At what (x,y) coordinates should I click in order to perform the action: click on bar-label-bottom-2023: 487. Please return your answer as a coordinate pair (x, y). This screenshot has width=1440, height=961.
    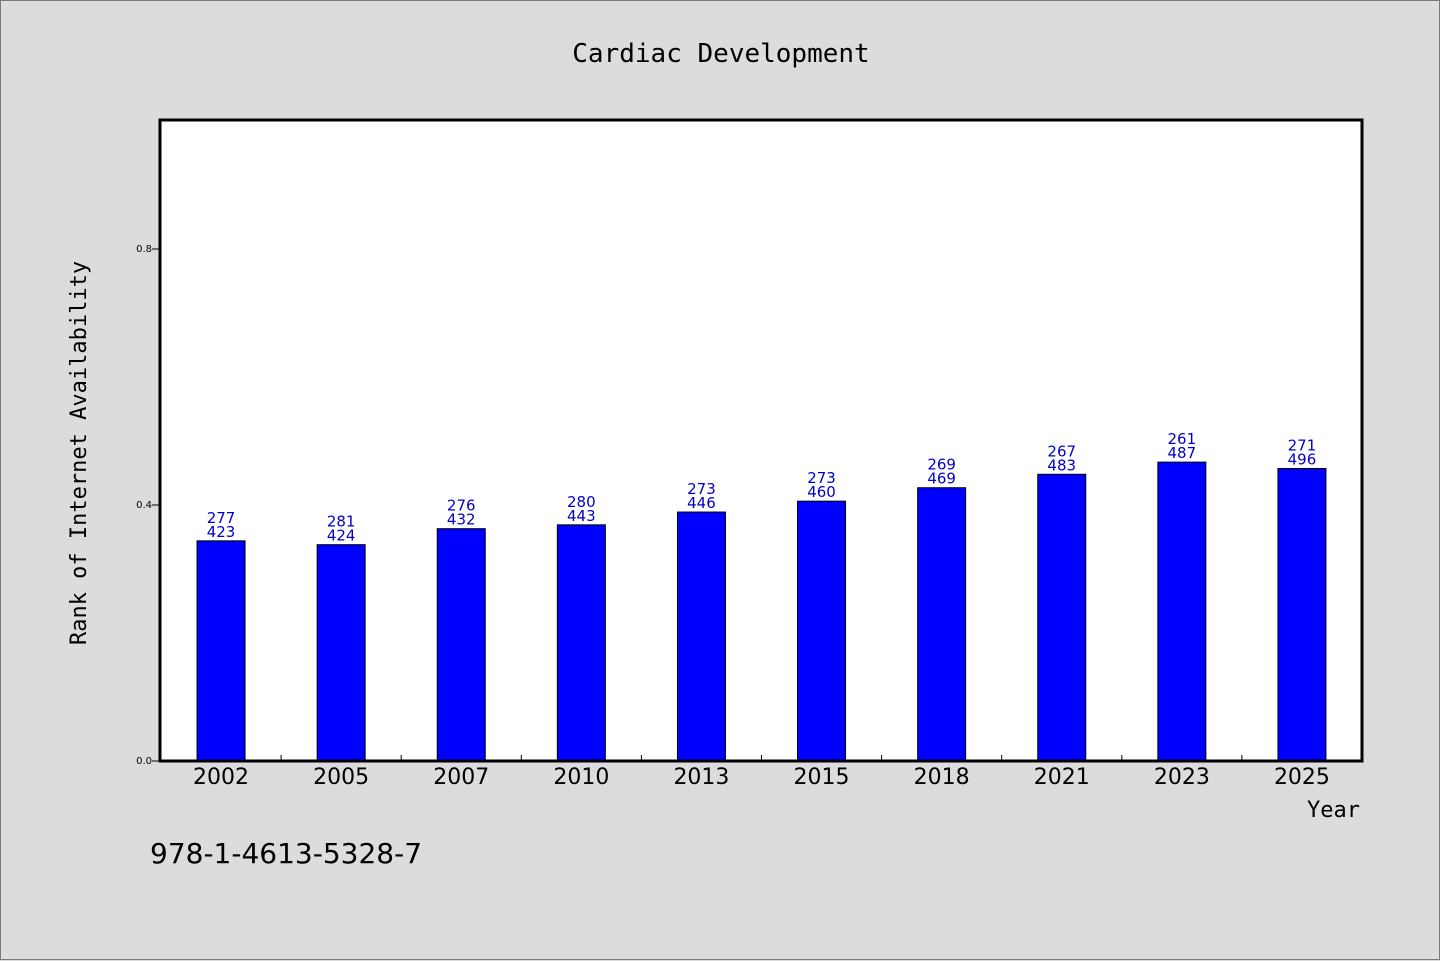
    Looking at the image, I should click on (1182, 453).